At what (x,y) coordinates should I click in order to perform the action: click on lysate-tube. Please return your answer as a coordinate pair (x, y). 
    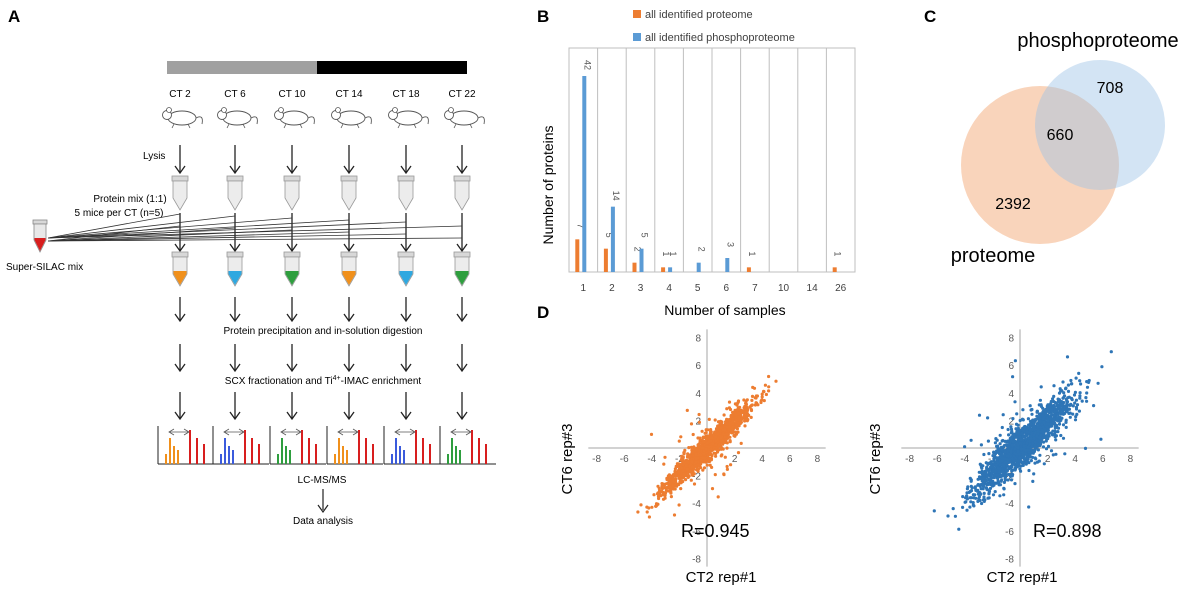
    Looking at the image, I should click on (462, 193).